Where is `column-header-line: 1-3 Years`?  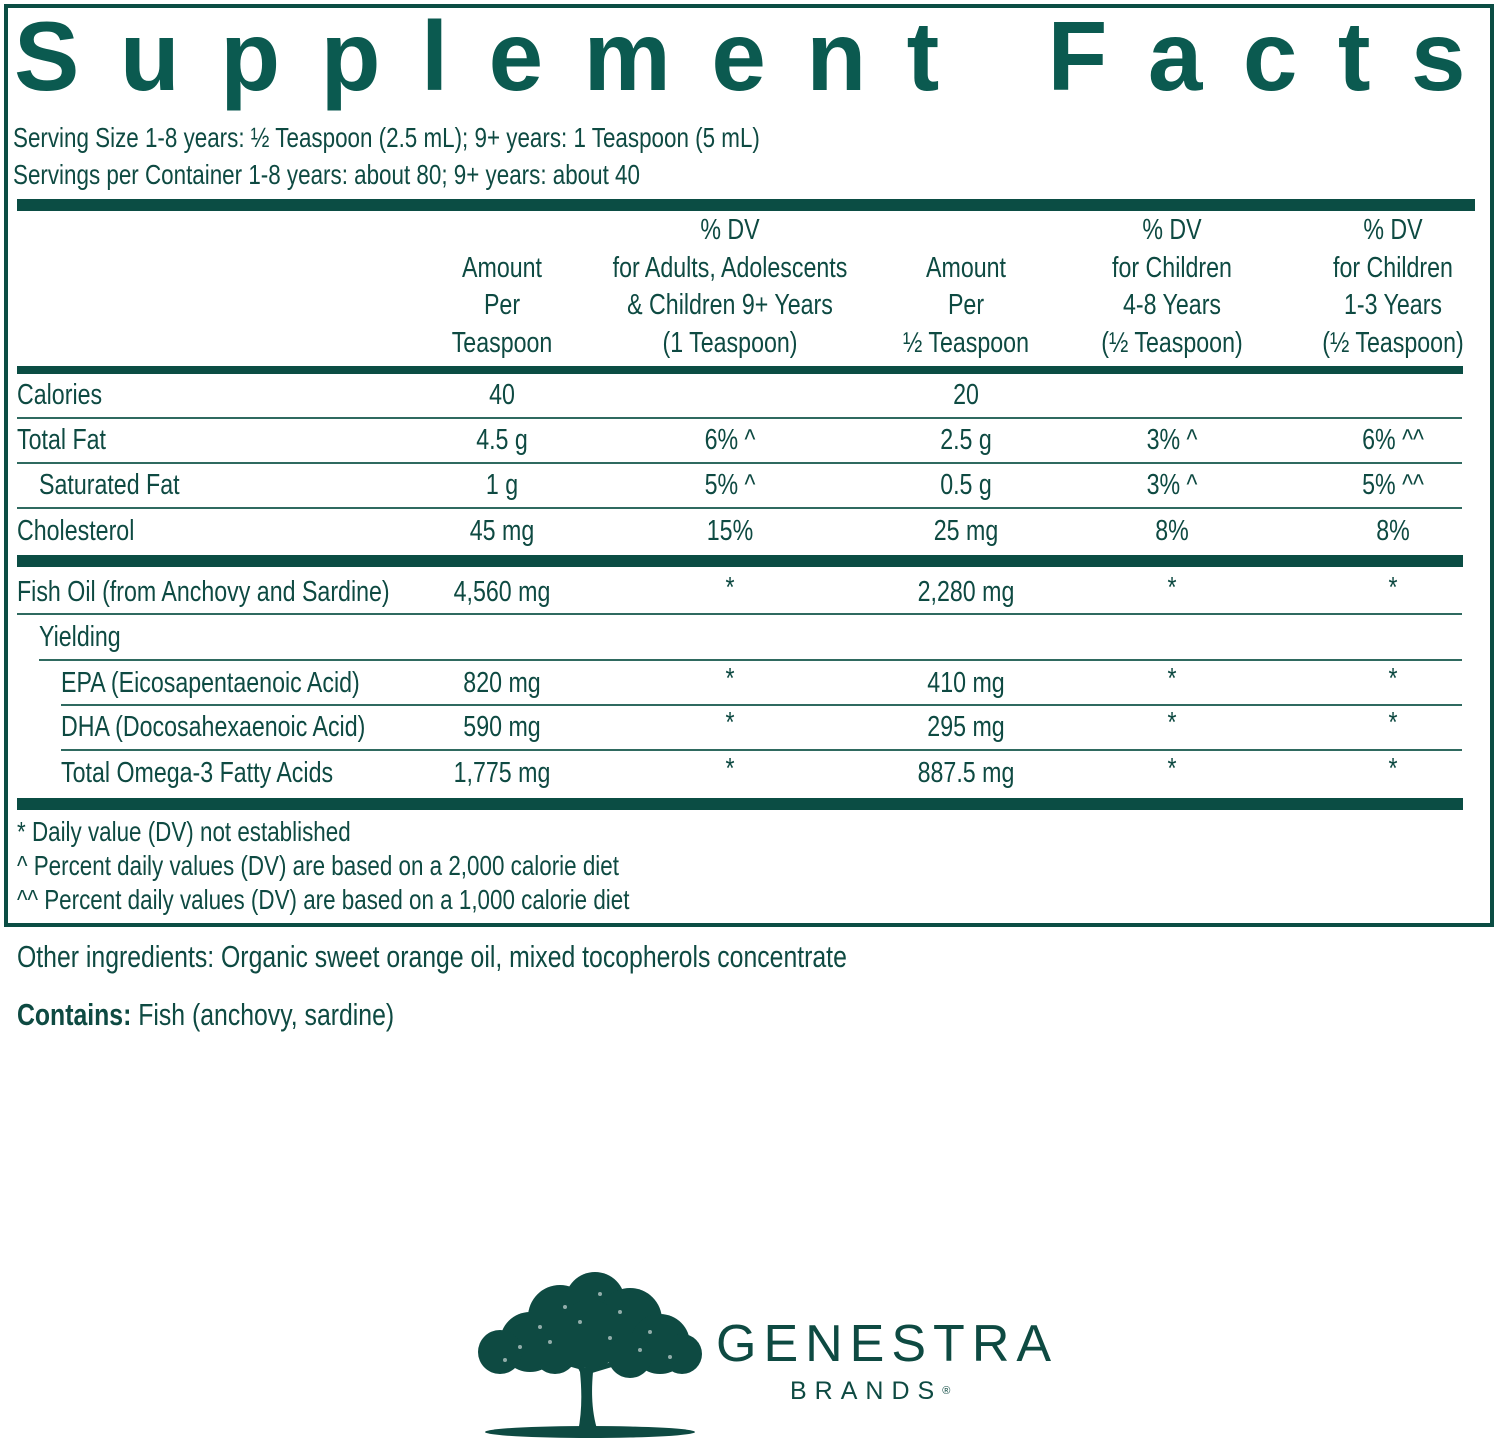 column-header-line: 1-3 Years is located at coordinates (1393, 305).